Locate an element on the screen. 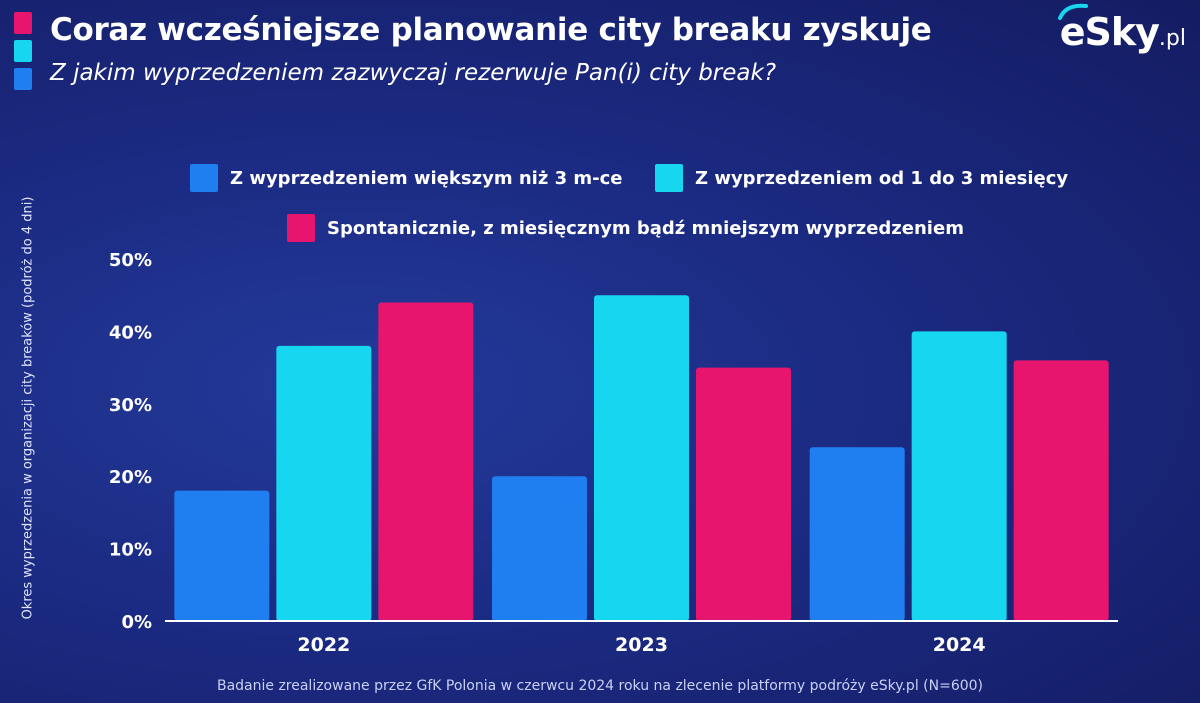  accent-bars is located at coordinates (23, 54).